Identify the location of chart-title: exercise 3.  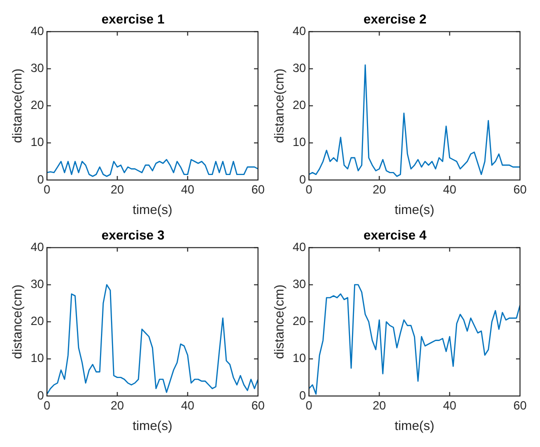
(133, 234).